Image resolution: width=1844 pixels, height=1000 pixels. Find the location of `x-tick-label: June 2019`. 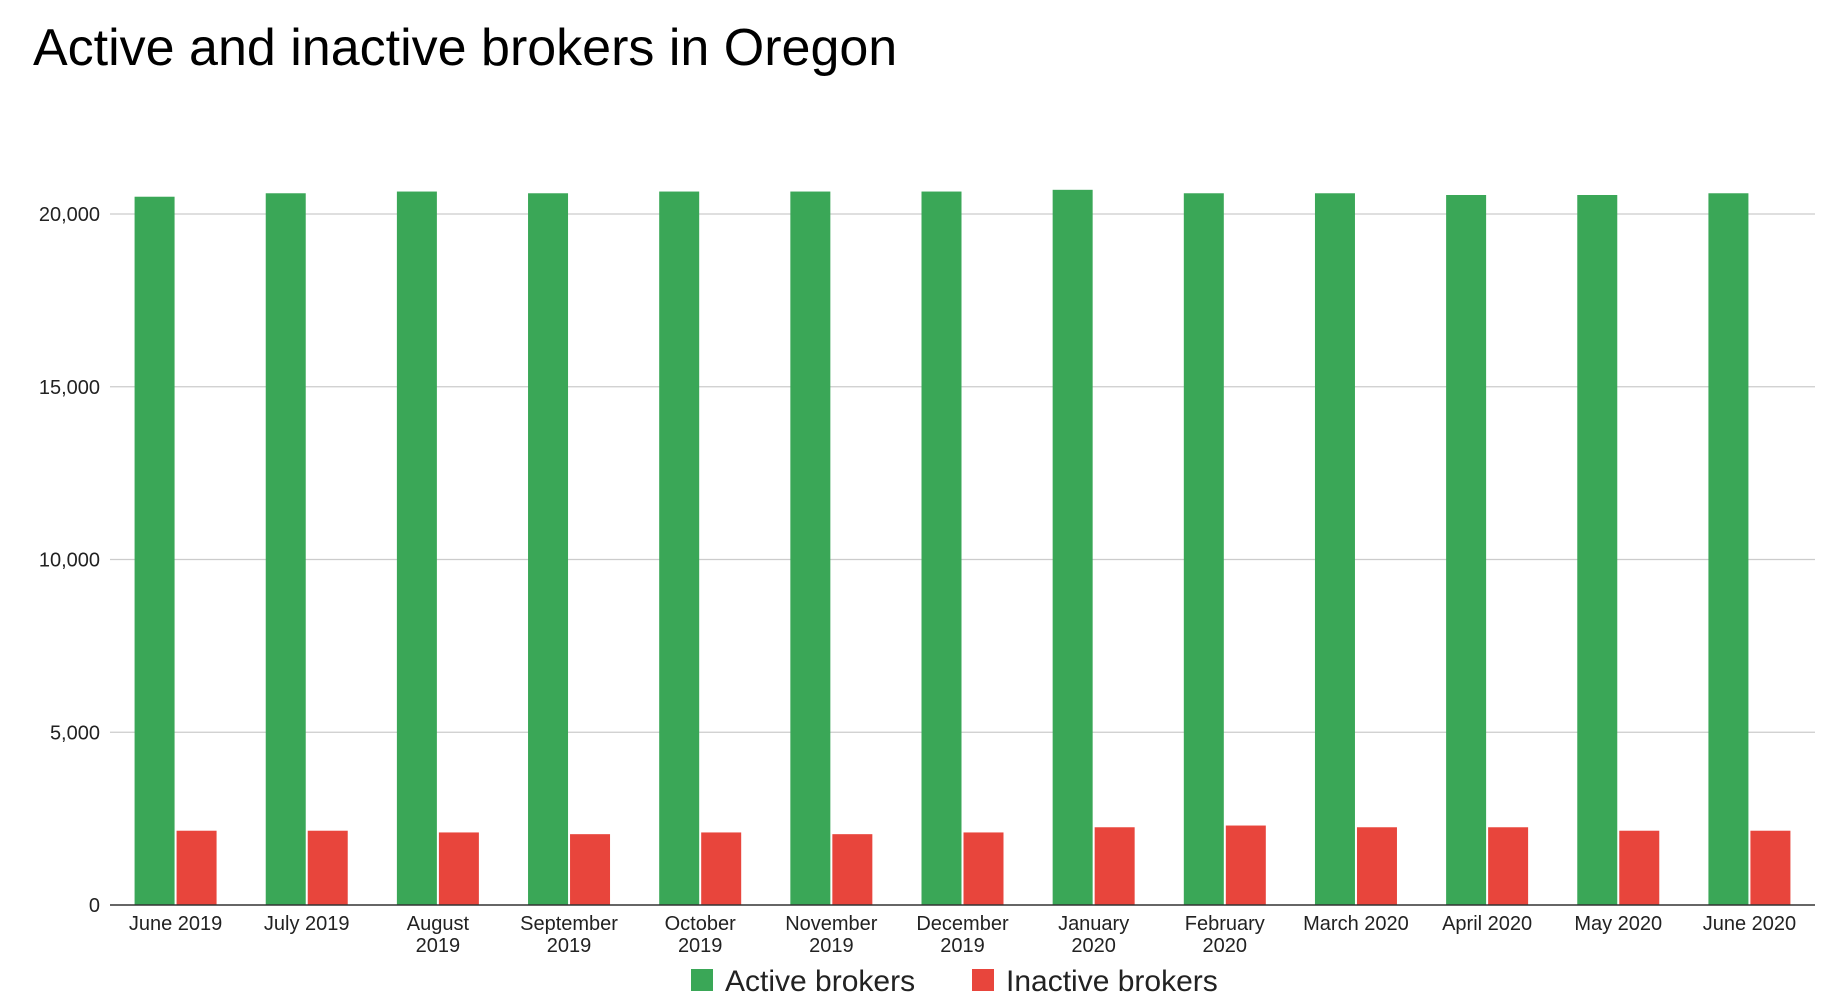

x-tick-label: June 2019 is located at coordinates (175, 924).